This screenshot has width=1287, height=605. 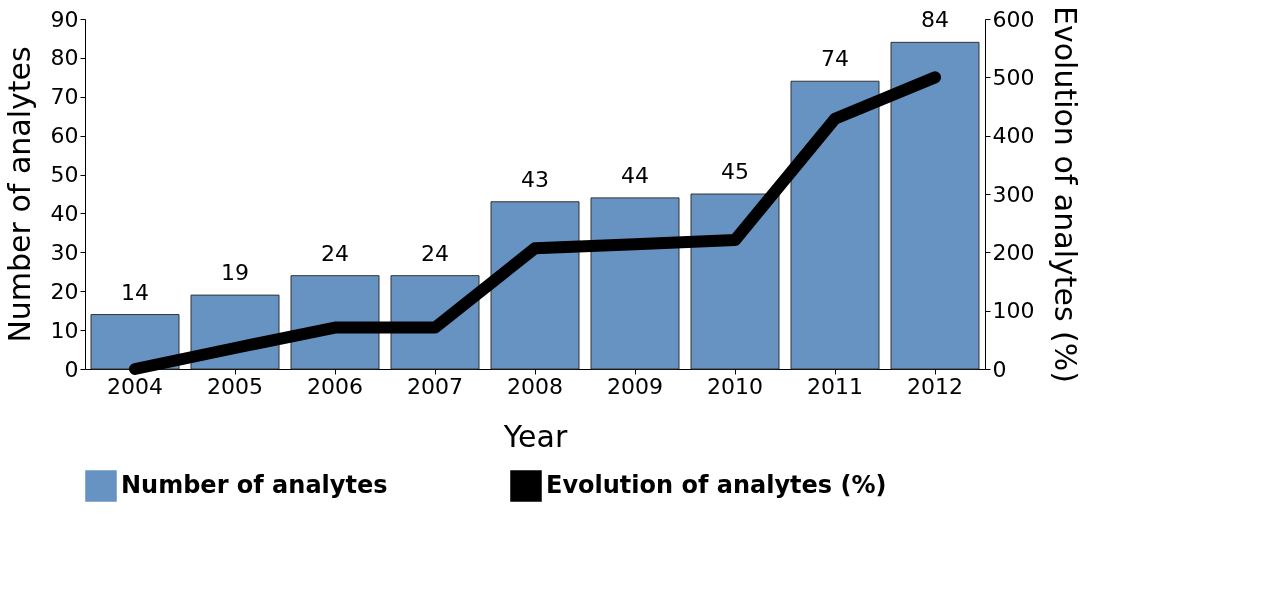 What do you see at coordinates (735, 386) in the screenshot?
I see `x-tick-label: 2010` at bounding box center [735, 386].